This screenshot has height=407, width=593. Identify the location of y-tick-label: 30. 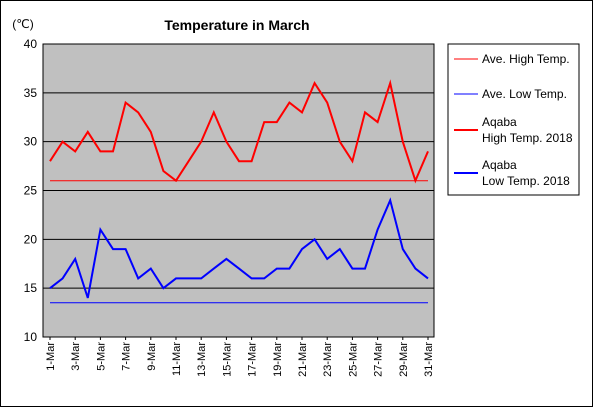
(31, 142).